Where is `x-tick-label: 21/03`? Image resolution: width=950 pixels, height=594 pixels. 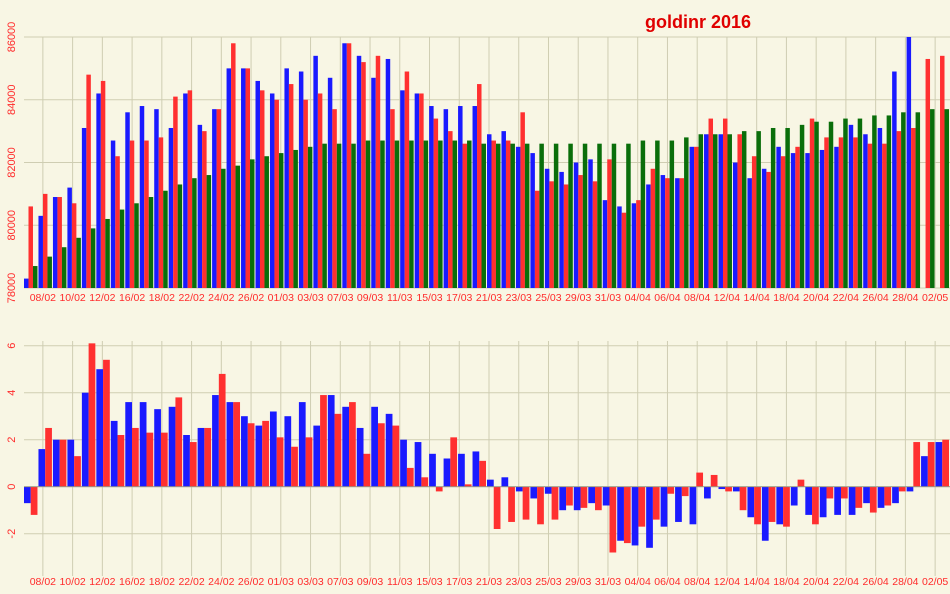 x-tick-label: 21/03 is located at coordinates (489, 582).